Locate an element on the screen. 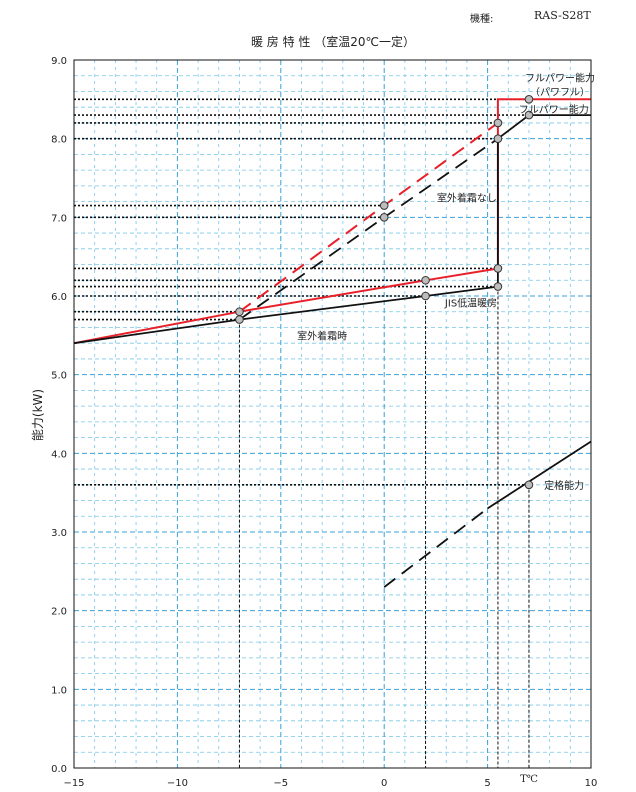  y-axis-label: 能力(kW) is located at coordinates (38, 415).